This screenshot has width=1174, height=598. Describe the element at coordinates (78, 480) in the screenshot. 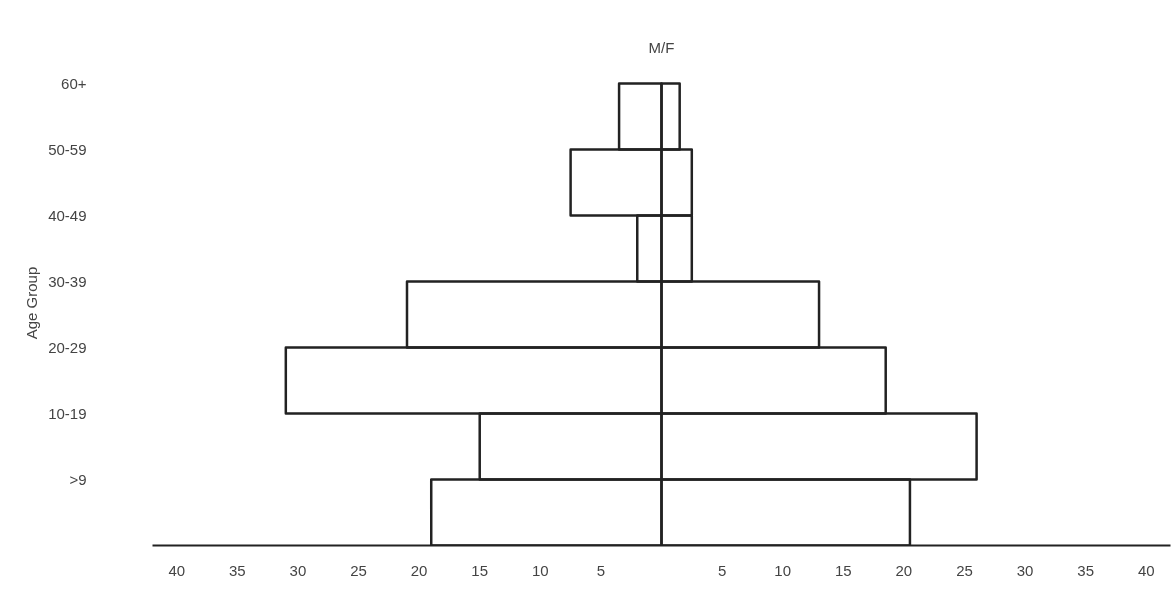

I see `y-tick-label: >9` at that location.